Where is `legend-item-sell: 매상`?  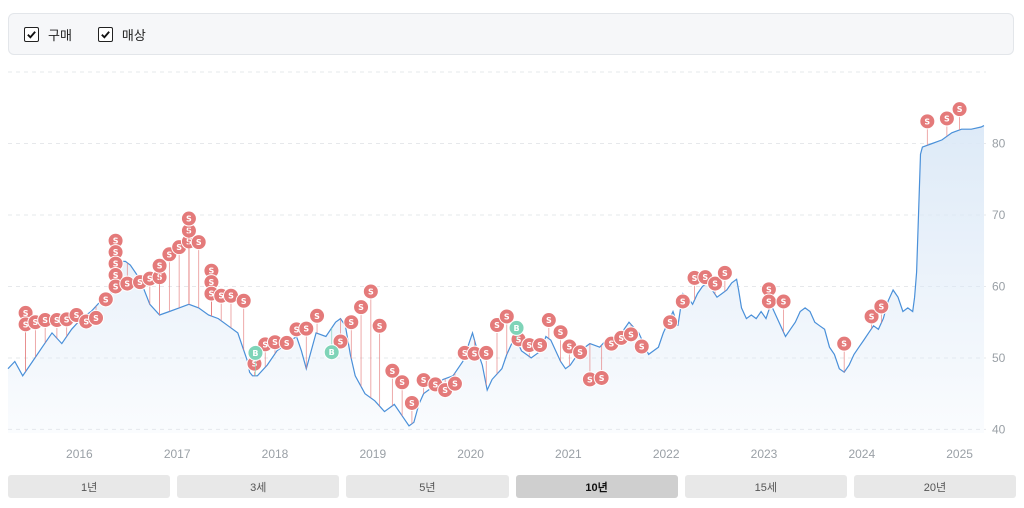 legend-item-sell: 매상 is located at coordinates (121, 34).